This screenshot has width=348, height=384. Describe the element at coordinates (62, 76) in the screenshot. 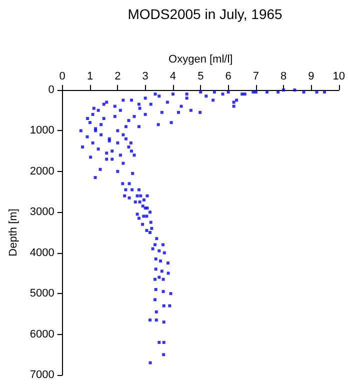

I see `x-tick-label: 0` at that location.